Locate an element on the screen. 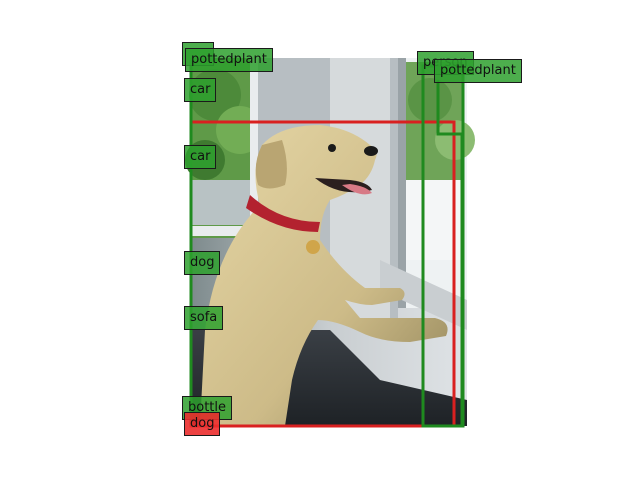 This screenshot has height=480, width=640. bbox-pottedplant-right is located at coordinates (450, 253).